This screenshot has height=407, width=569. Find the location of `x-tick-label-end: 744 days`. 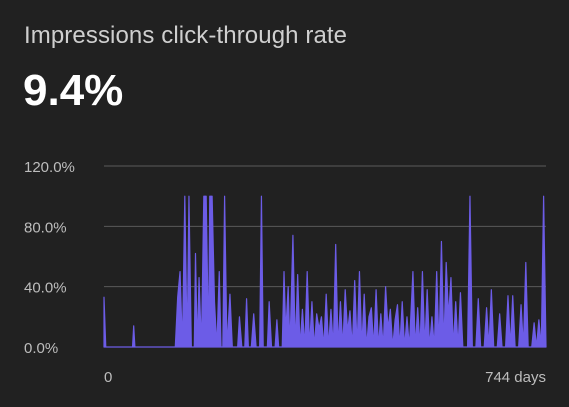

x-tick-label-end: 744 days is located at coordinates (515, 377).